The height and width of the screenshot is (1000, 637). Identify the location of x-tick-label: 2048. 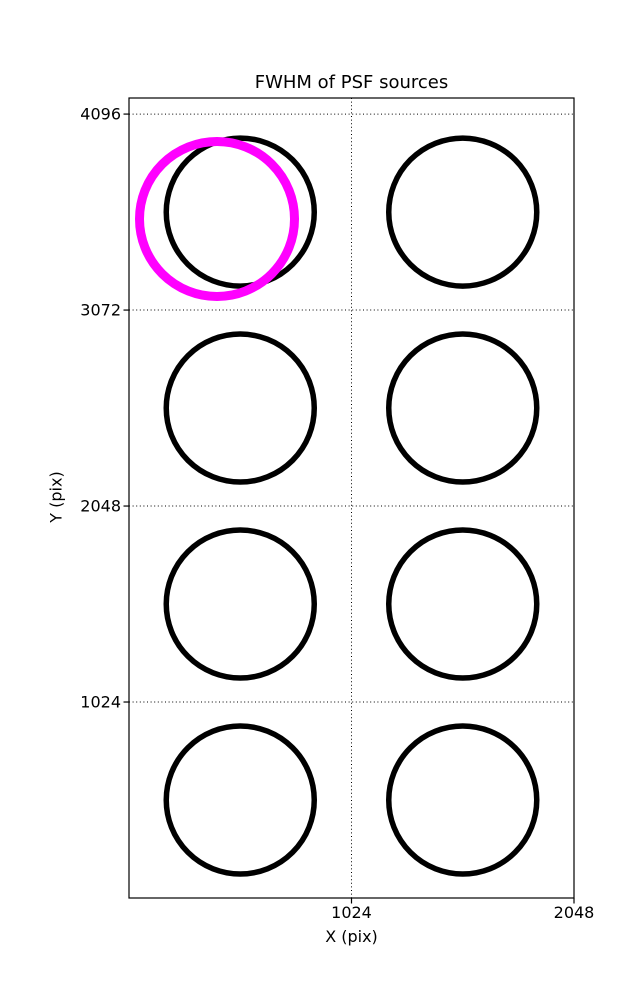
(574, 912).